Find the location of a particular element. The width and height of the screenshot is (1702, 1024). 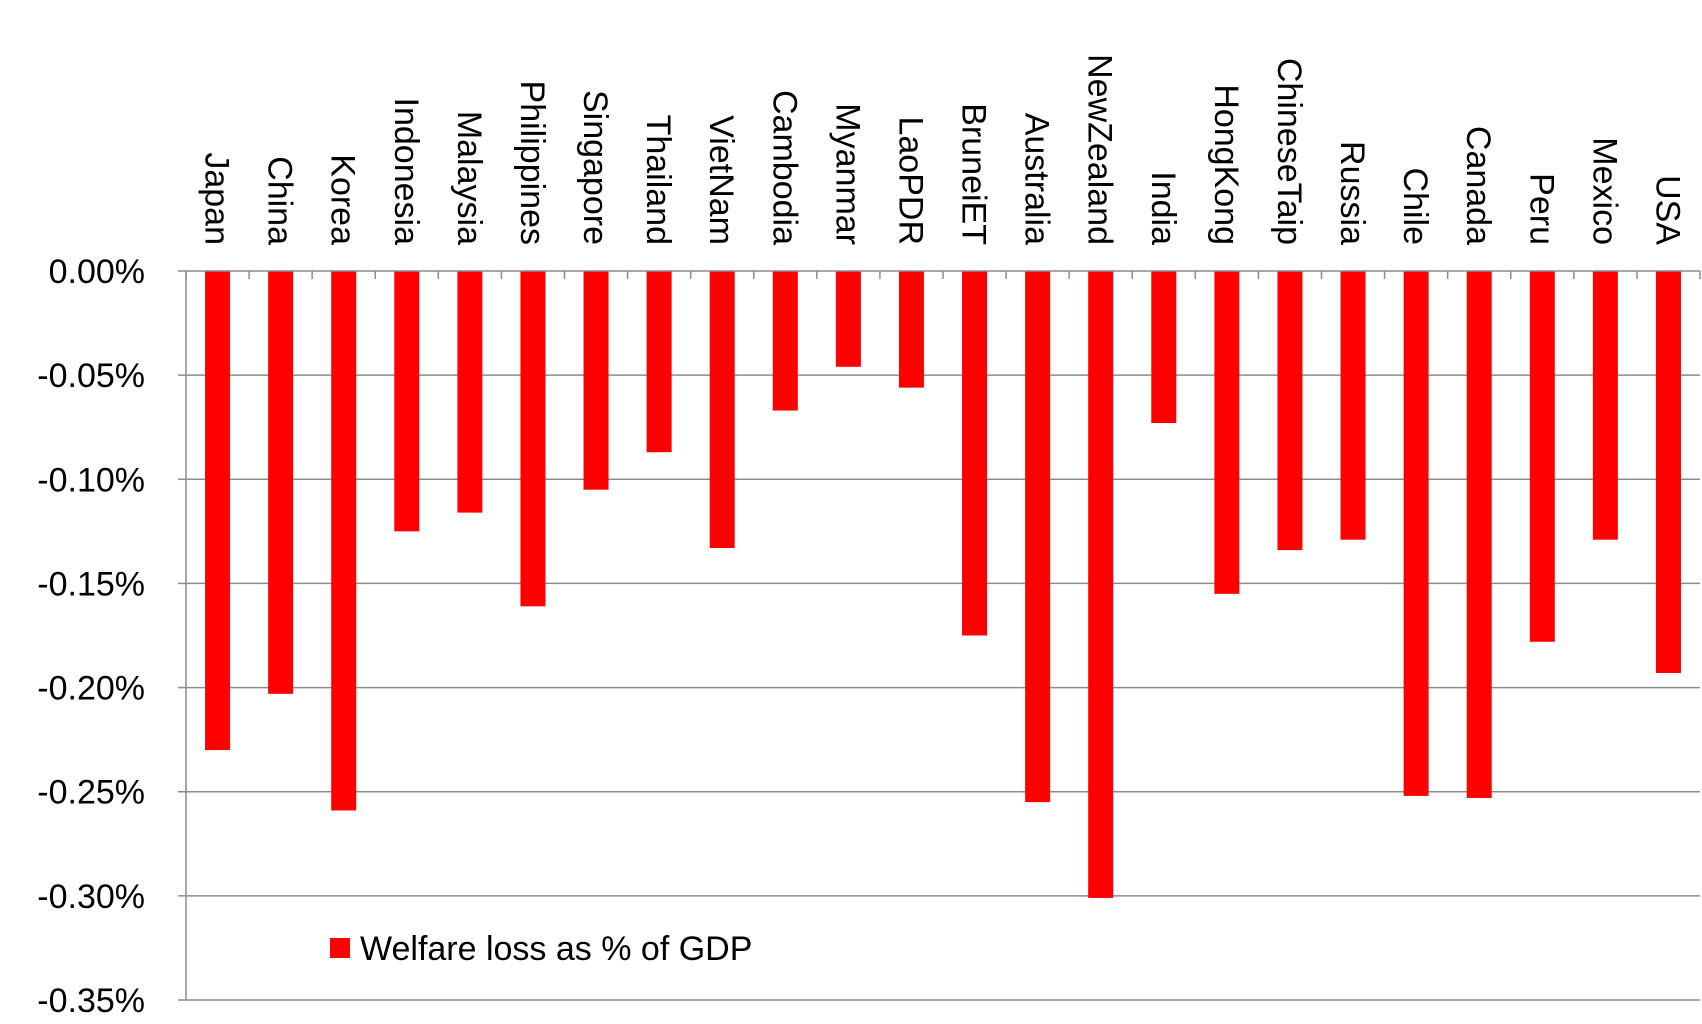

x-tick-label: Cambodia is located at coordinates (784, 167).